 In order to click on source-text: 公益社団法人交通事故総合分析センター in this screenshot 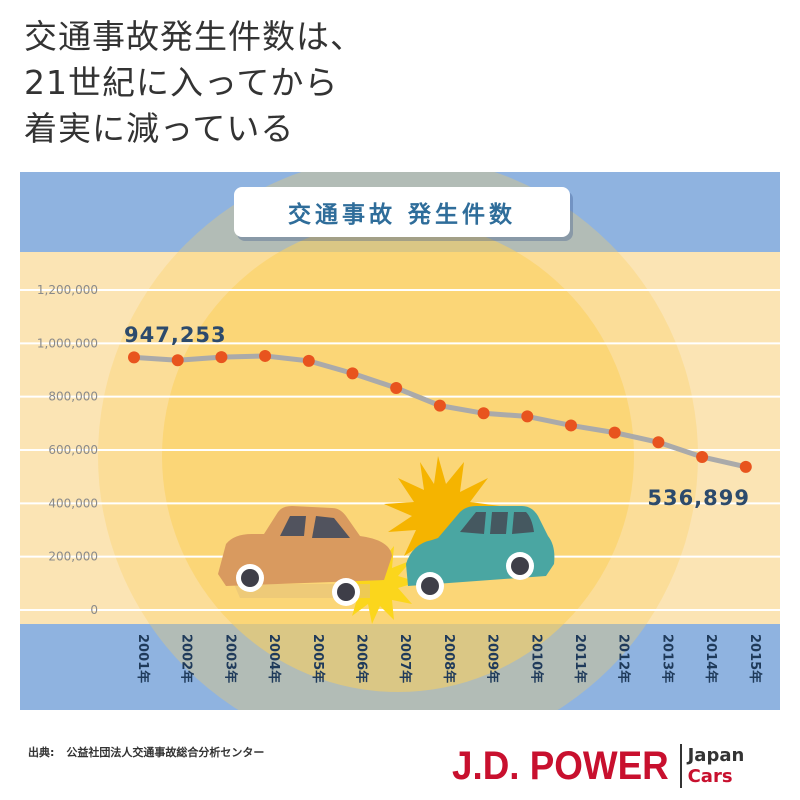, I will do `click(165, 752)`.